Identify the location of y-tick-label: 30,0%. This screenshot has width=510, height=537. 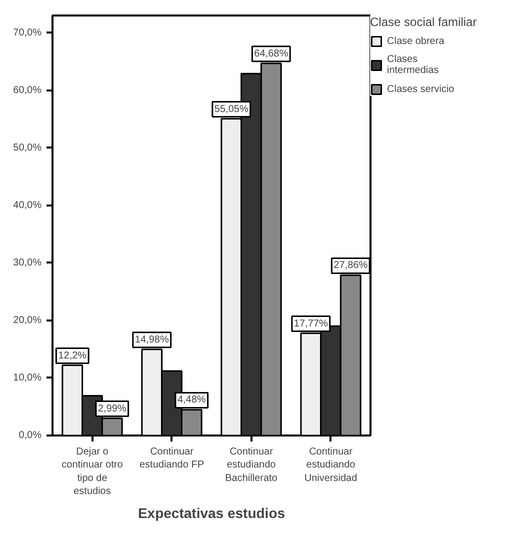
(27, 262).